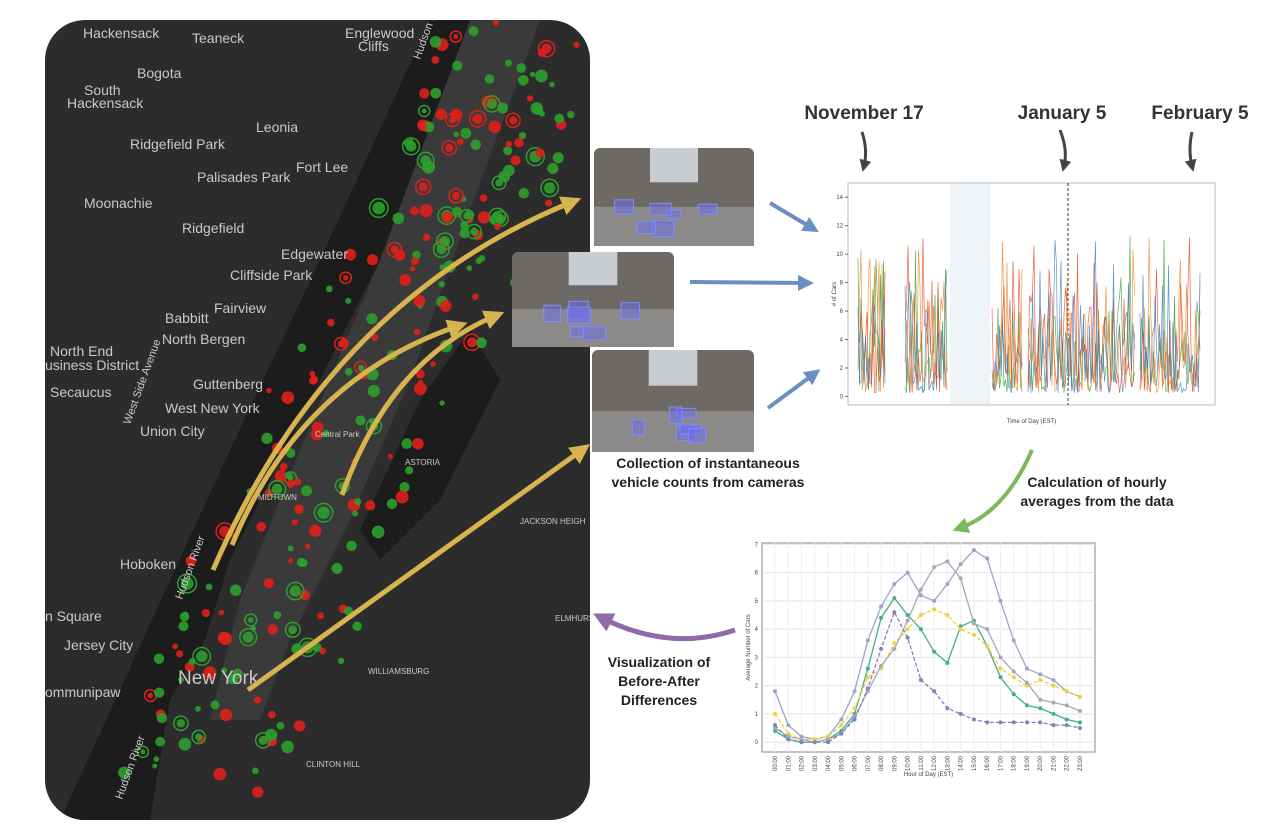  Describe the element at coordinates (172, 431) in the screenshot. I see `map-label: Union City` at that location.